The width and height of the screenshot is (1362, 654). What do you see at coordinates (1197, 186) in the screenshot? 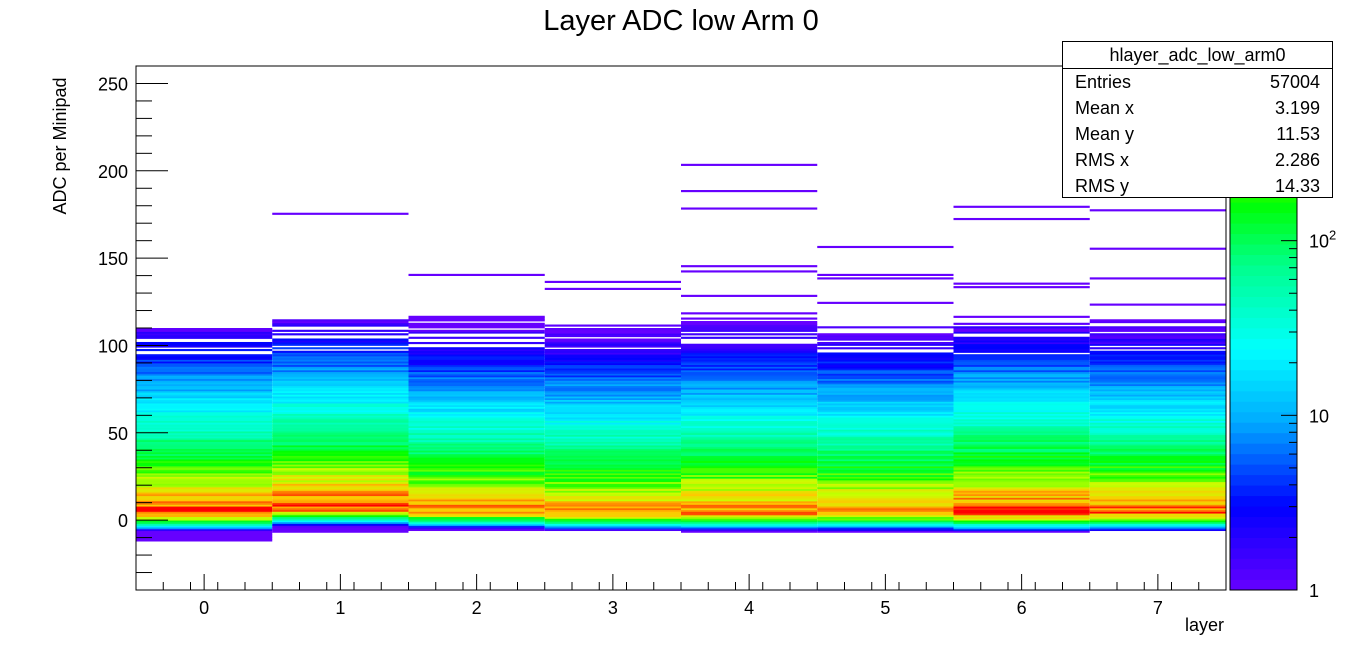
I see `stats-row-rms-y: RMS y 14.33` at bounding box center [1197, 186].